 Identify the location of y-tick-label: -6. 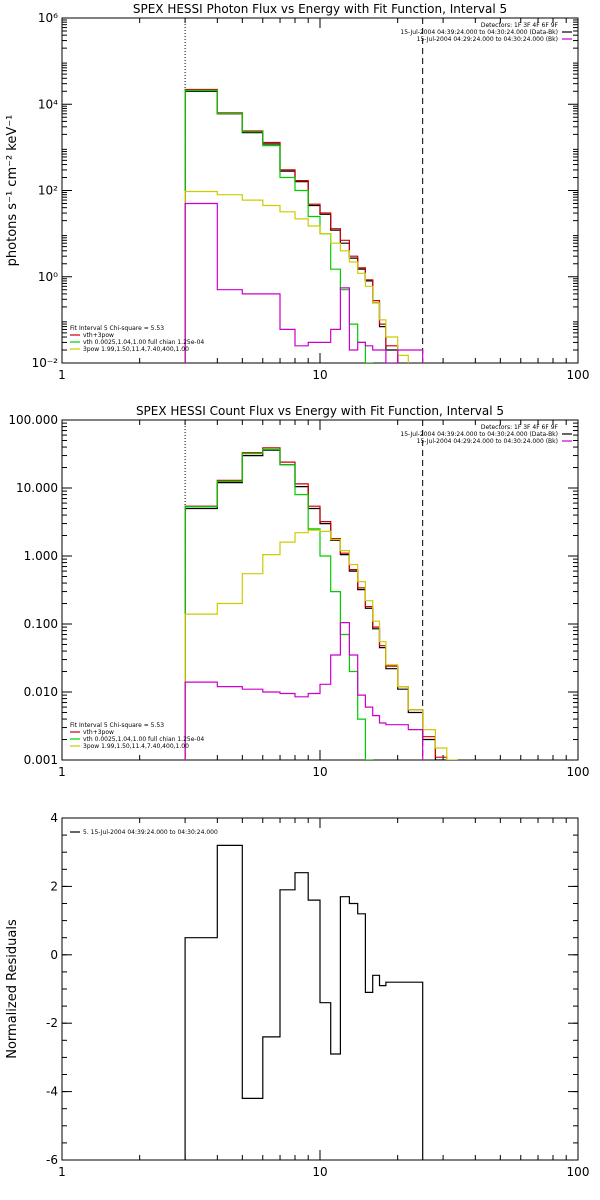
(52, 1160).